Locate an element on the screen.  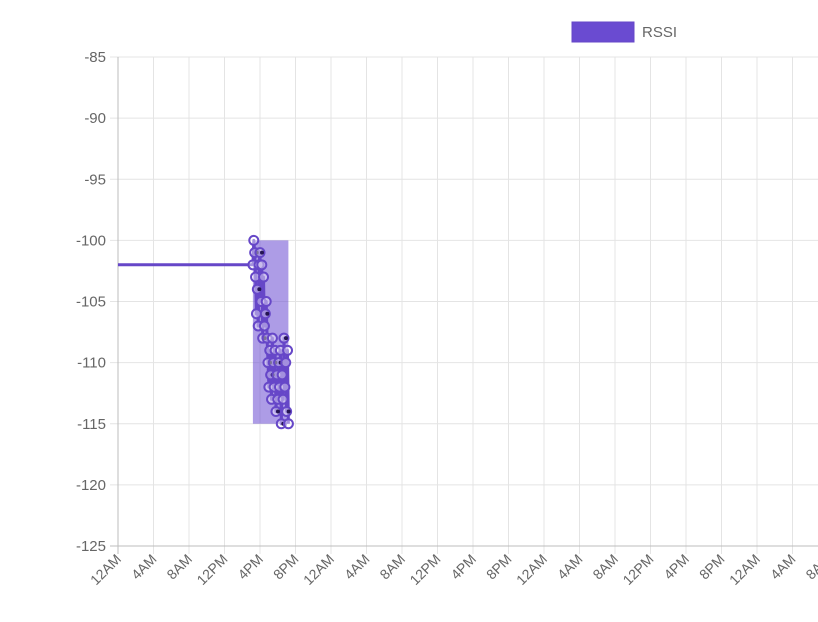
y-tick-label: -100 is located at coordinates (91, 240).